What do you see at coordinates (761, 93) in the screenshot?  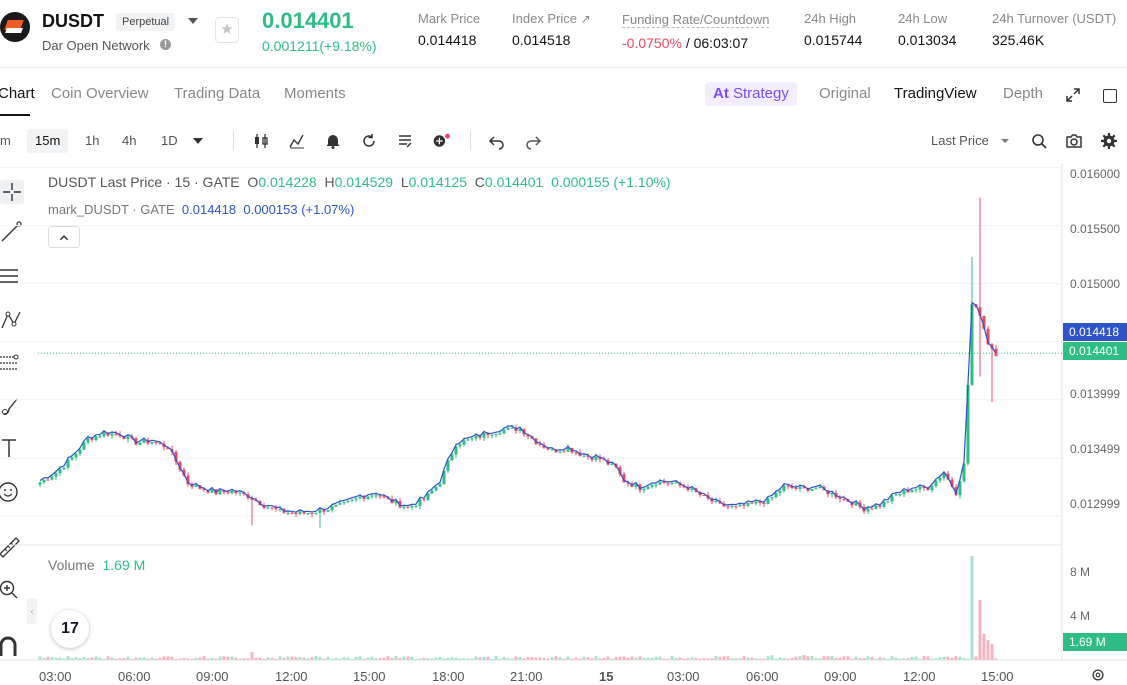 I see `strategy-label: Strategy` at bounding box center [761, 93].